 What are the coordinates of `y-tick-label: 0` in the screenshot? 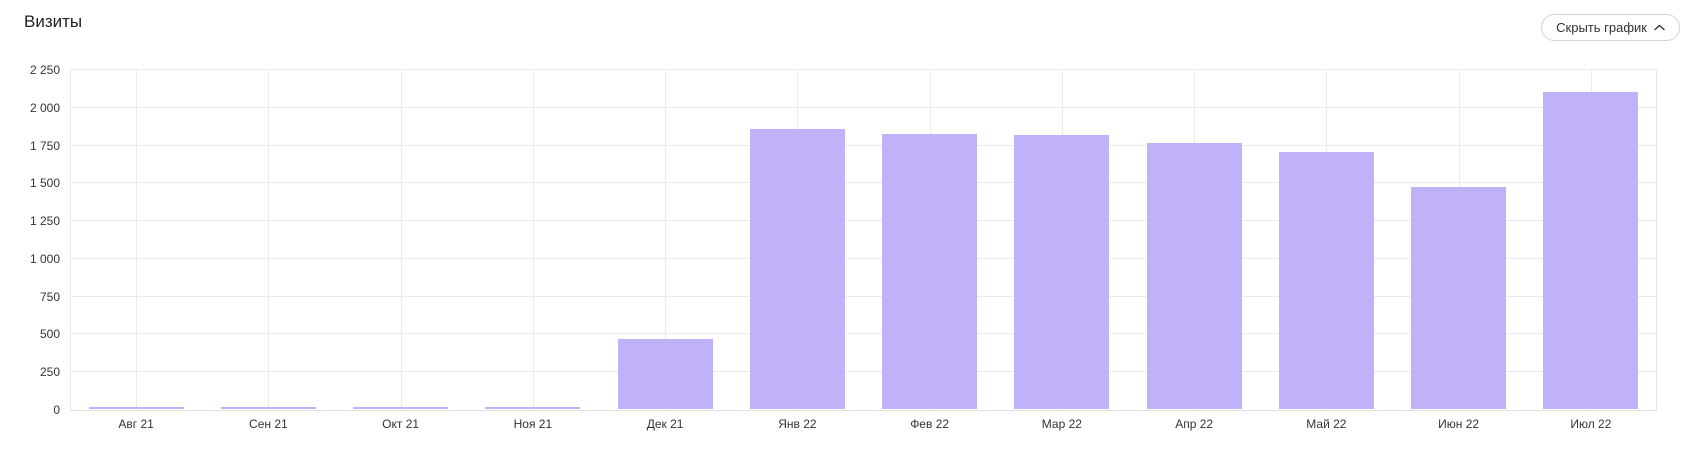 It's located at (56, 410).